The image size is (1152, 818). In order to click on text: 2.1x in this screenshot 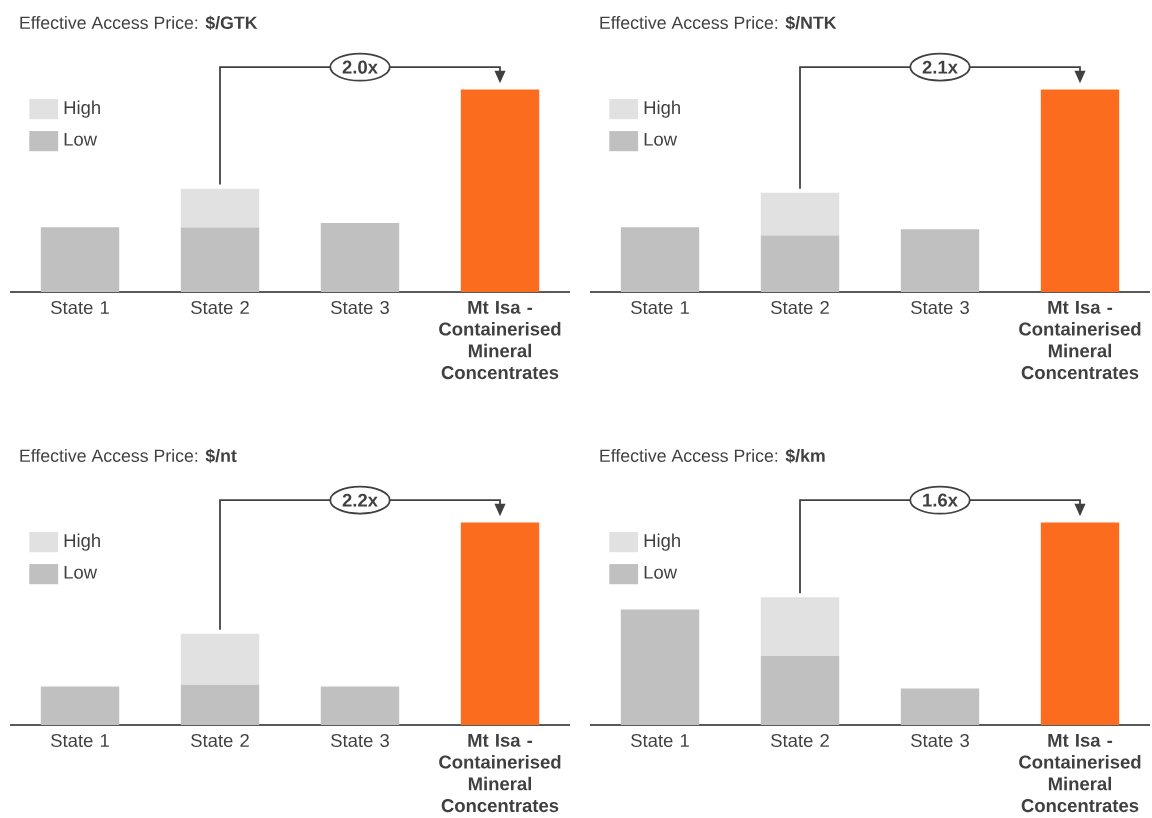, I will do `click(940, 67)`.